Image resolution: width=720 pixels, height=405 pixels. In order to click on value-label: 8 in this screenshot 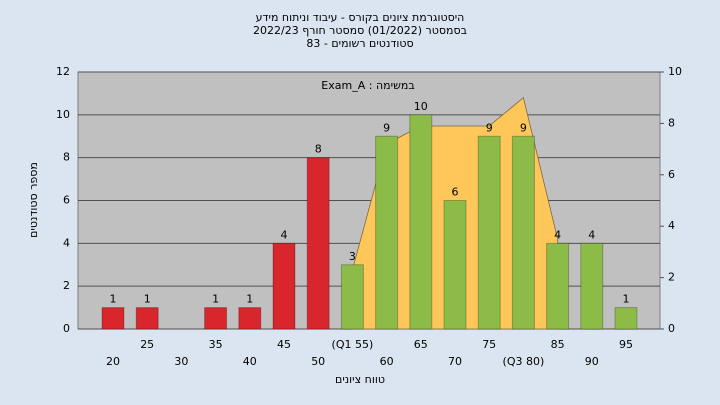, I will do `click(318, 149)`.